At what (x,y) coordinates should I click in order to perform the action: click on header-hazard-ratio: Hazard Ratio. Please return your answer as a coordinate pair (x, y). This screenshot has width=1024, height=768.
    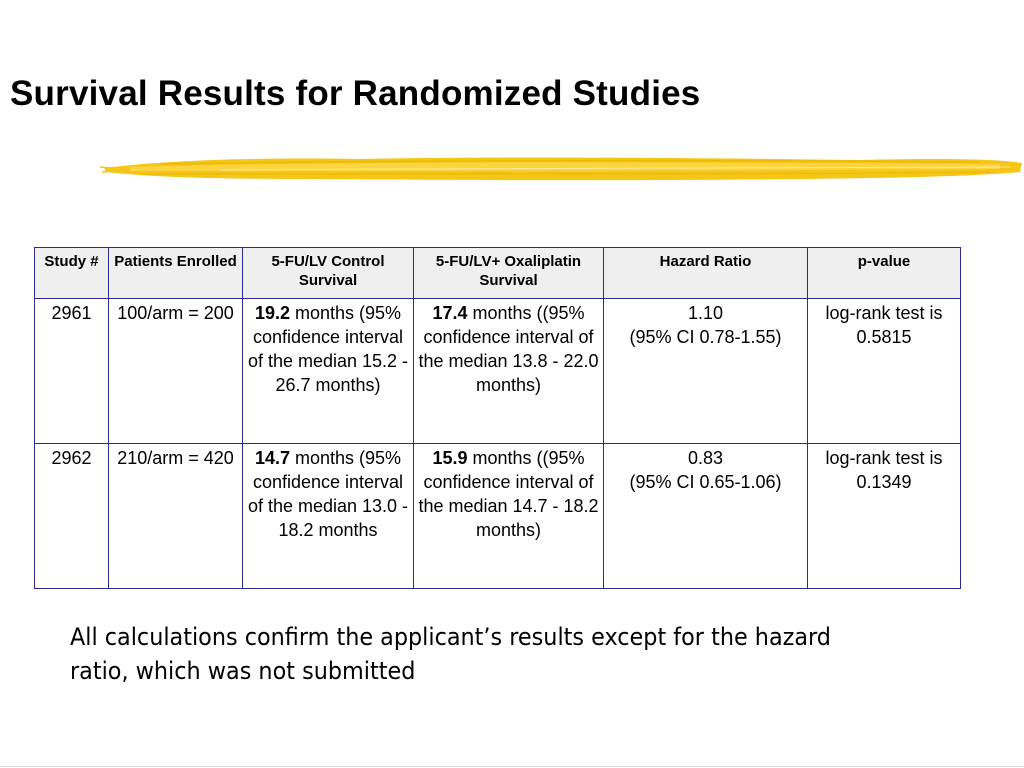
    Looking at the image, I should click on (705, 273).